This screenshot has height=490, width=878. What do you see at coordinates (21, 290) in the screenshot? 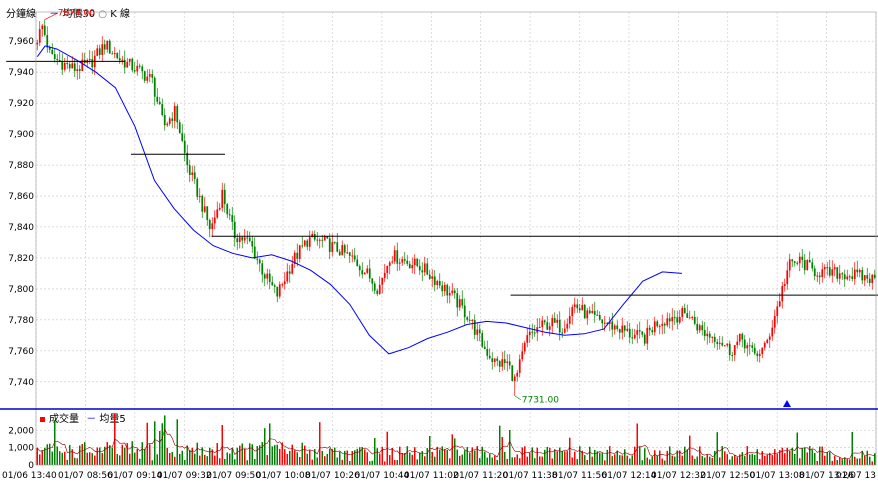
I see `price-tick-label: 7,800` at bounding box center [21, 290].